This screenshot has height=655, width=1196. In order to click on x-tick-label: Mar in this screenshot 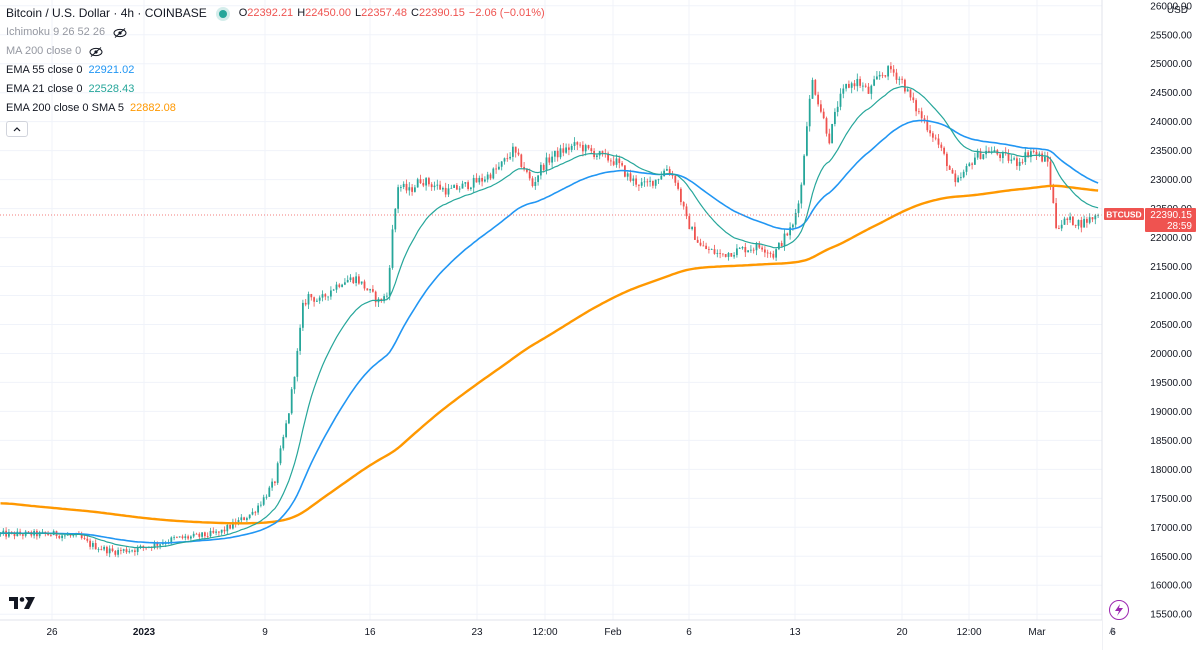, I will do `click(1037, 632)`.